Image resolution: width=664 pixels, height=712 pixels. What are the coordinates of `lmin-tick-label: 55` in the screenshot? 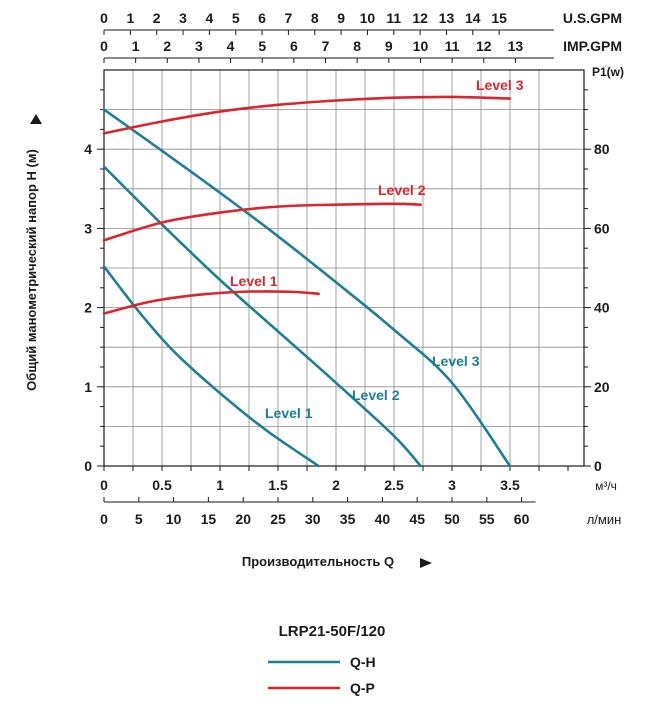 It's located at (487, 519).